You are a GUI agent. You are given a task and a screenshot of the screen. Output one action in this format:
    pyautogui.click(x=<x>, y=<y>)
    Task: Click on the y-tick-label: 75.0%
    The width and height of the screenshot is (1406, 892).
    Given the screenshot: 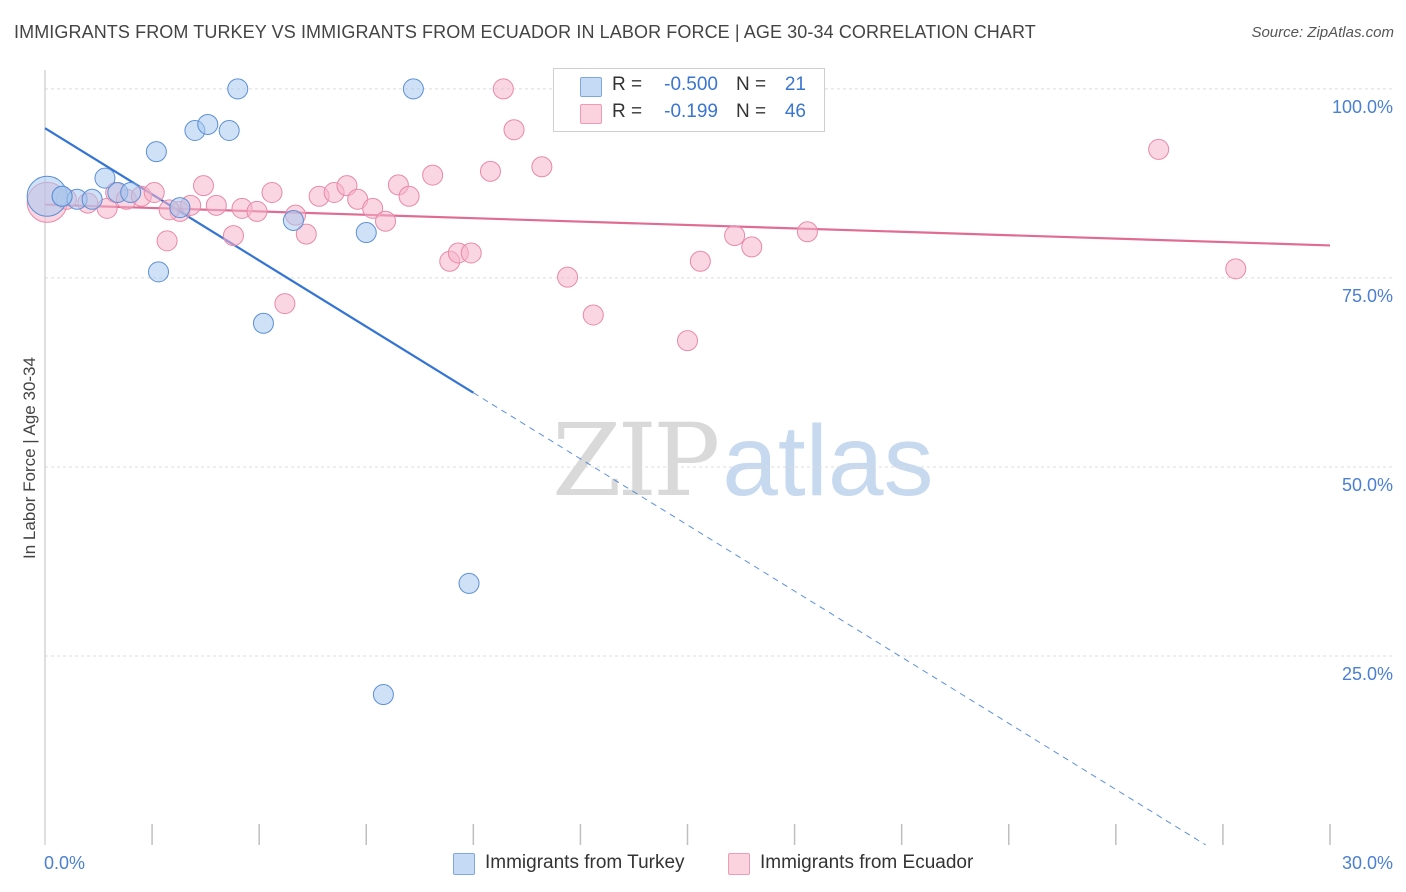 What is the action you would take?
    pyautogui.click(x=1367, y=296)
    